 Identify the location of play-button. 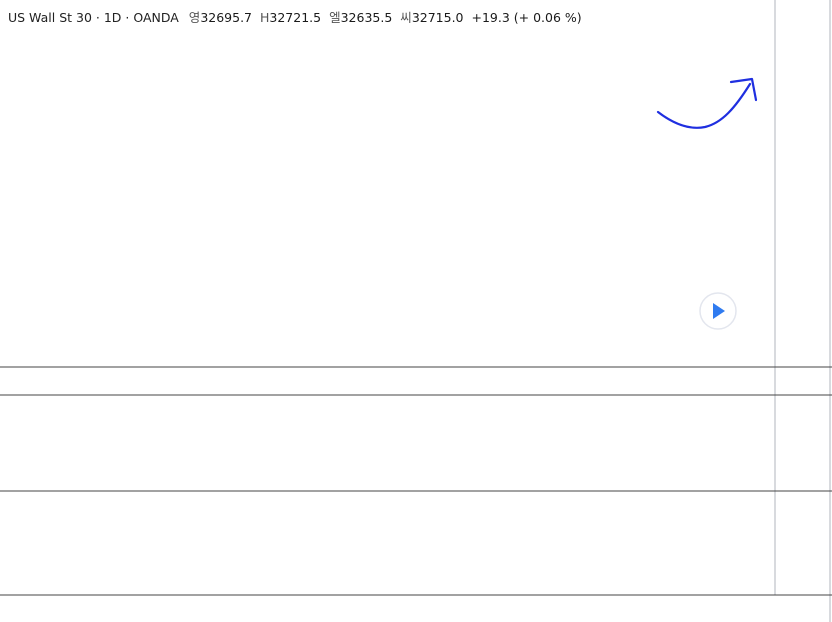
(718, 311).